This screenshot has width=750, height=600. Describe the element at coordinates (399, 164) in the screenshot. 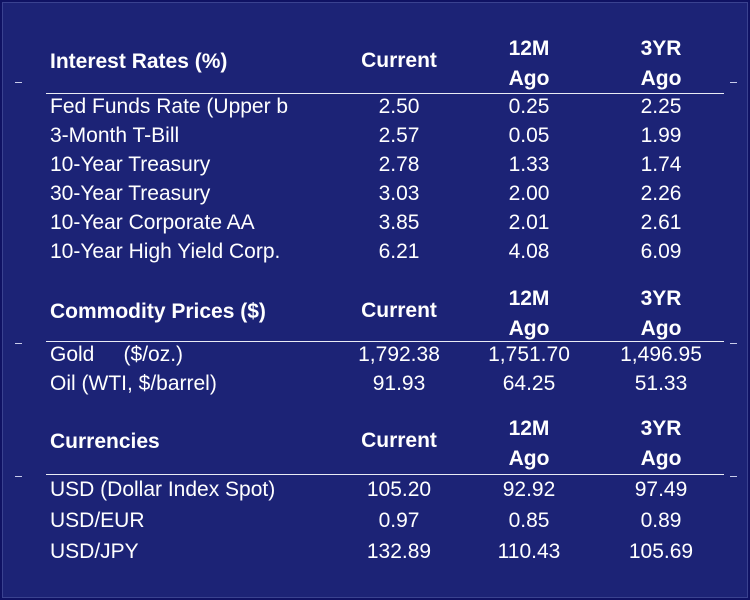

I see `value-current: 2.78` at that location.